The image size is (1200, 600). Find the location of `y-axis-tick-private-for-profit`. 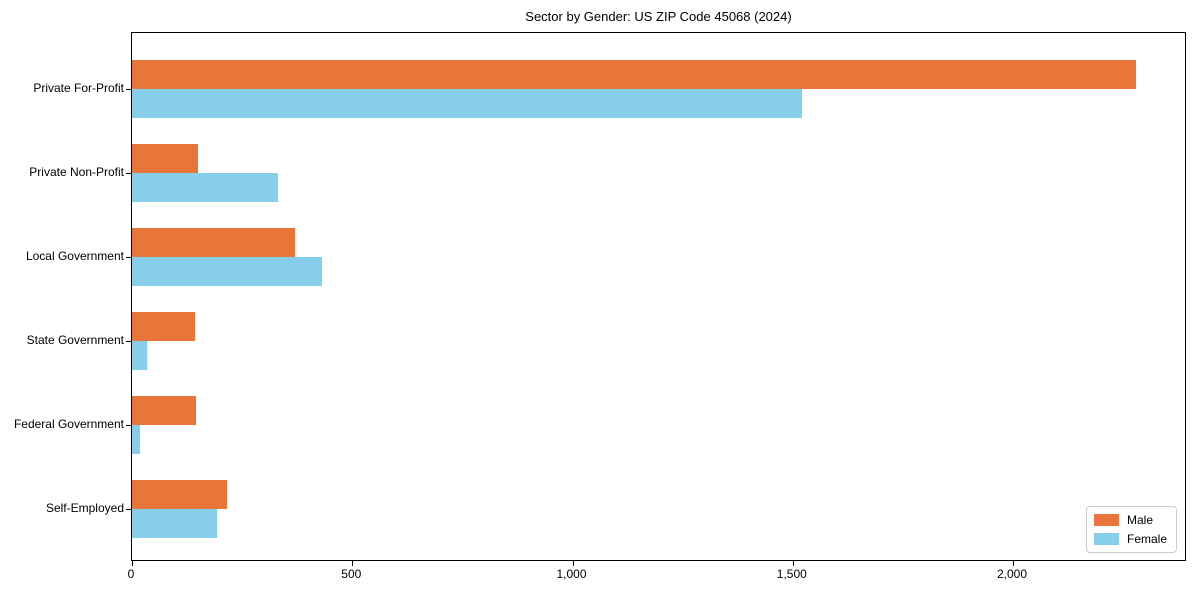

y-axis-tick-private-for-profit is located at coordinates (128, 89).